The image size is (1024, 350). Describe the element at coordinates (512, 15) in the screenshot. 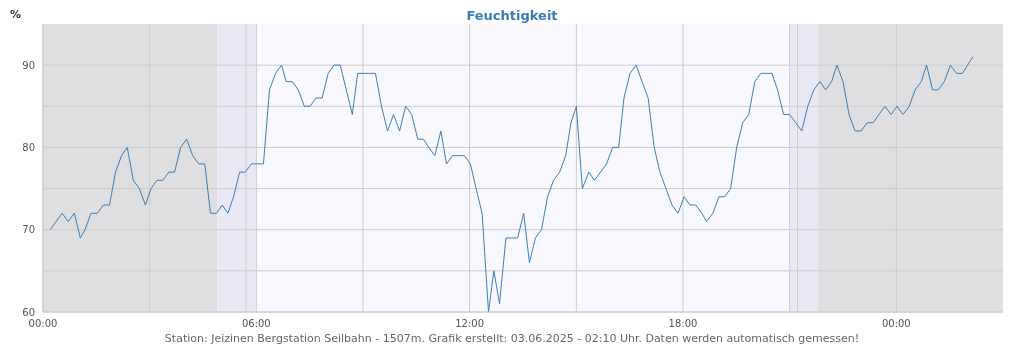

I see `chart-title: Feuchtigkeit` at that location.